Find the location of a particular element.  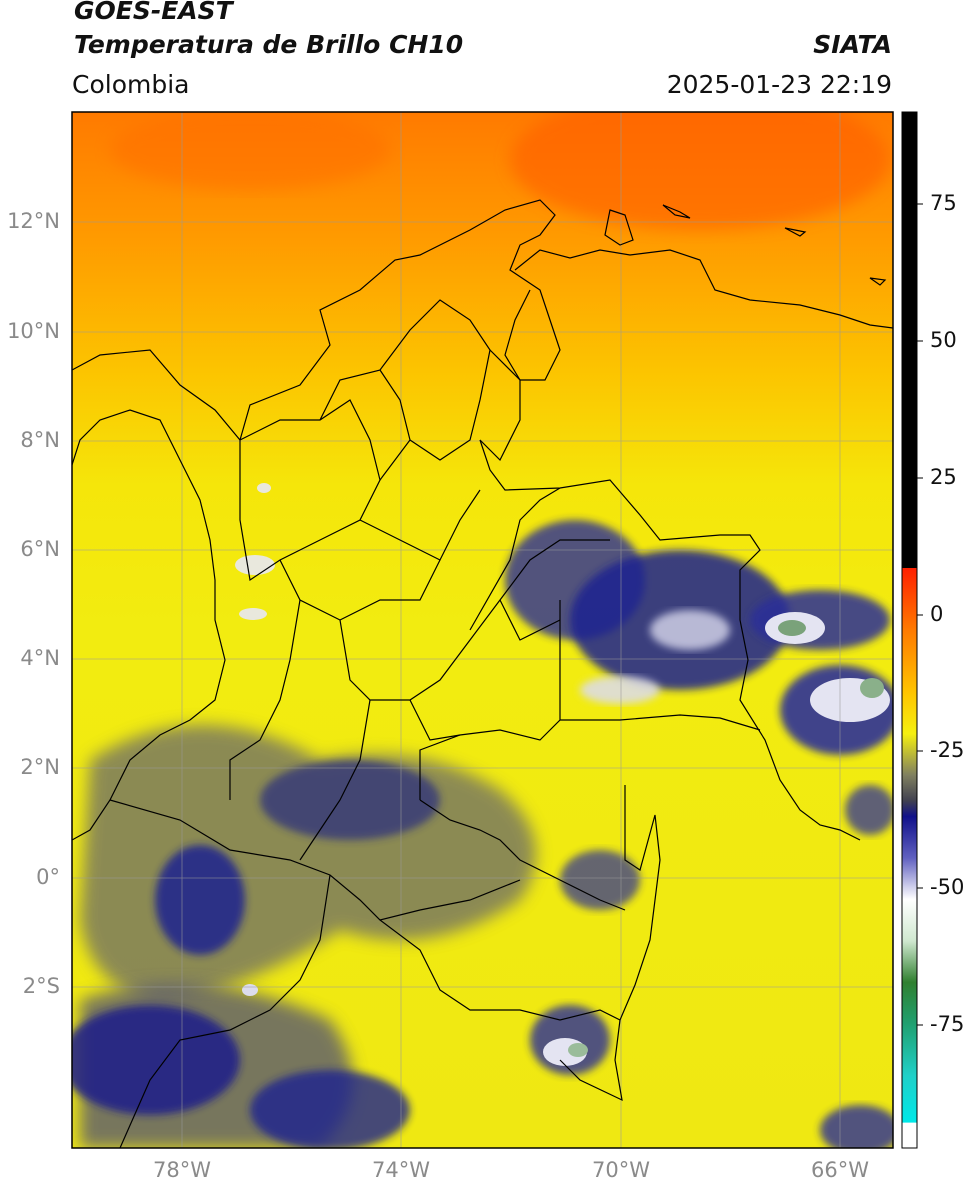

lat-label-0: 0° is located at coordinates (48, 877).